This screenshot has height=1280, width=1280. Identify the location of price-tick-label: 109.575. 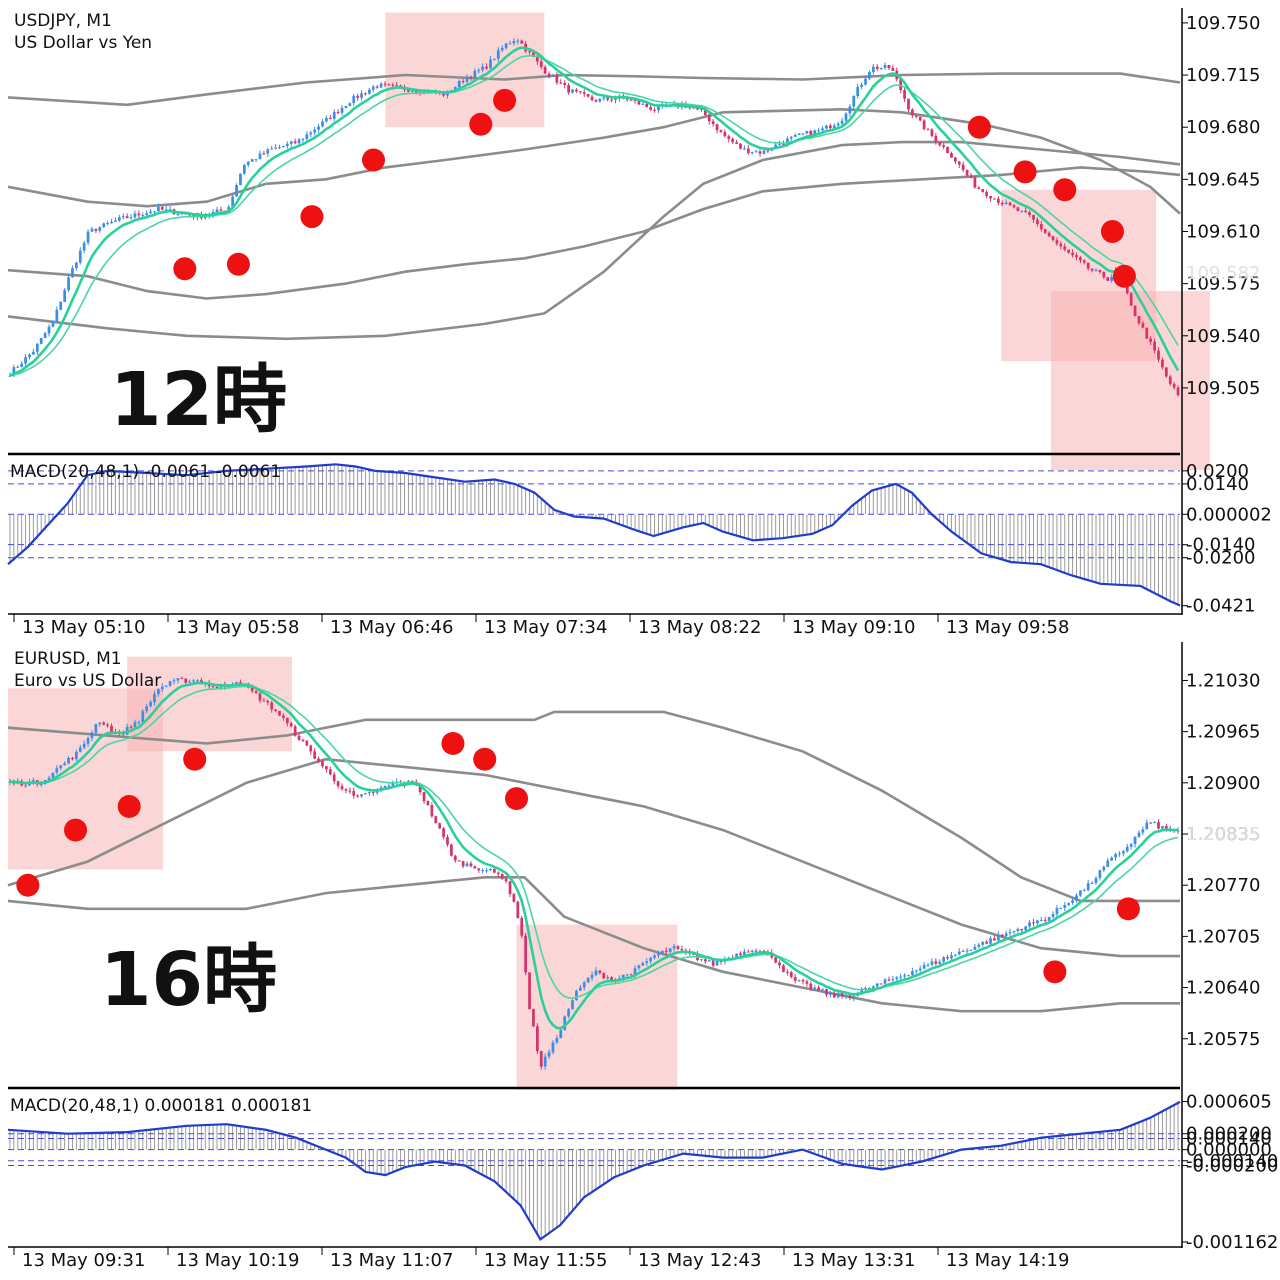
(1223, 284).